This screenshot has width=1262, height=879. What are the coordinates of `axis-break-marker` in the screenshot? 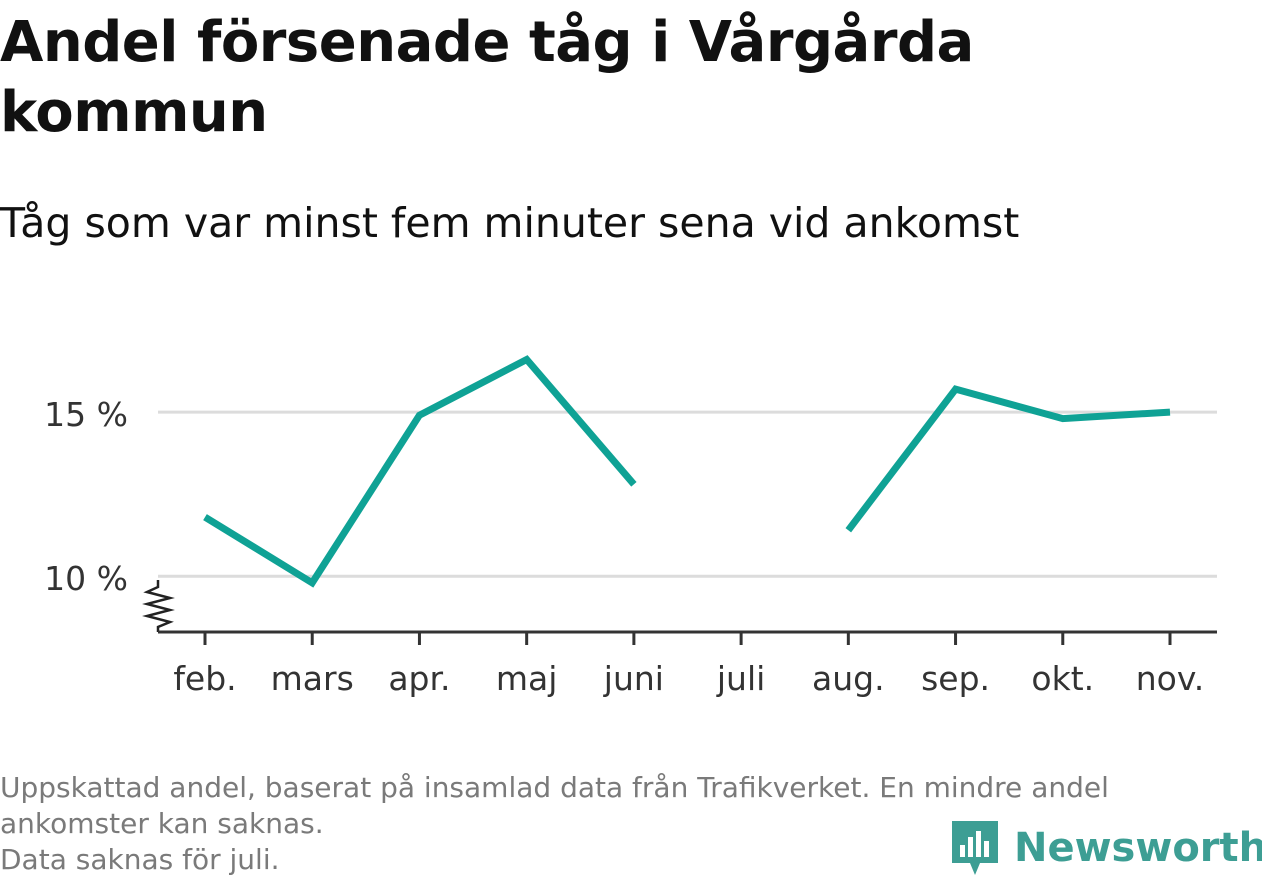 It's located at (158, 606).